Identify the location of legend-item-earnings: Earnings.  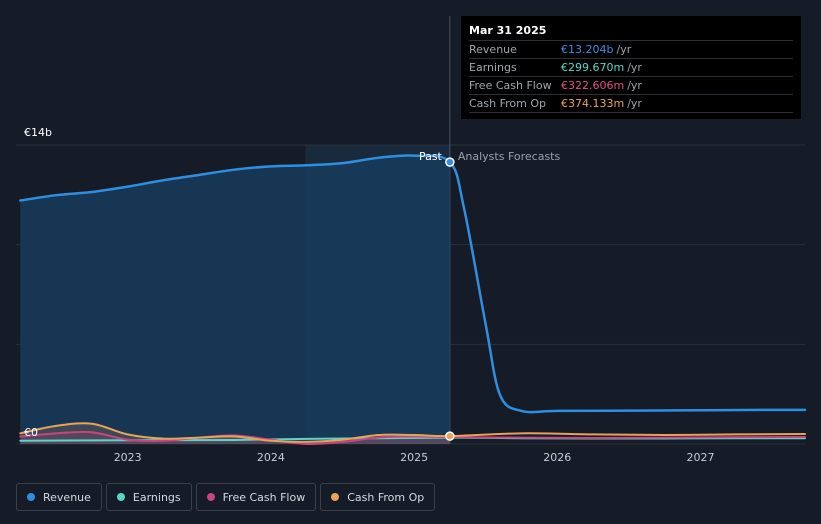
(148, 497).